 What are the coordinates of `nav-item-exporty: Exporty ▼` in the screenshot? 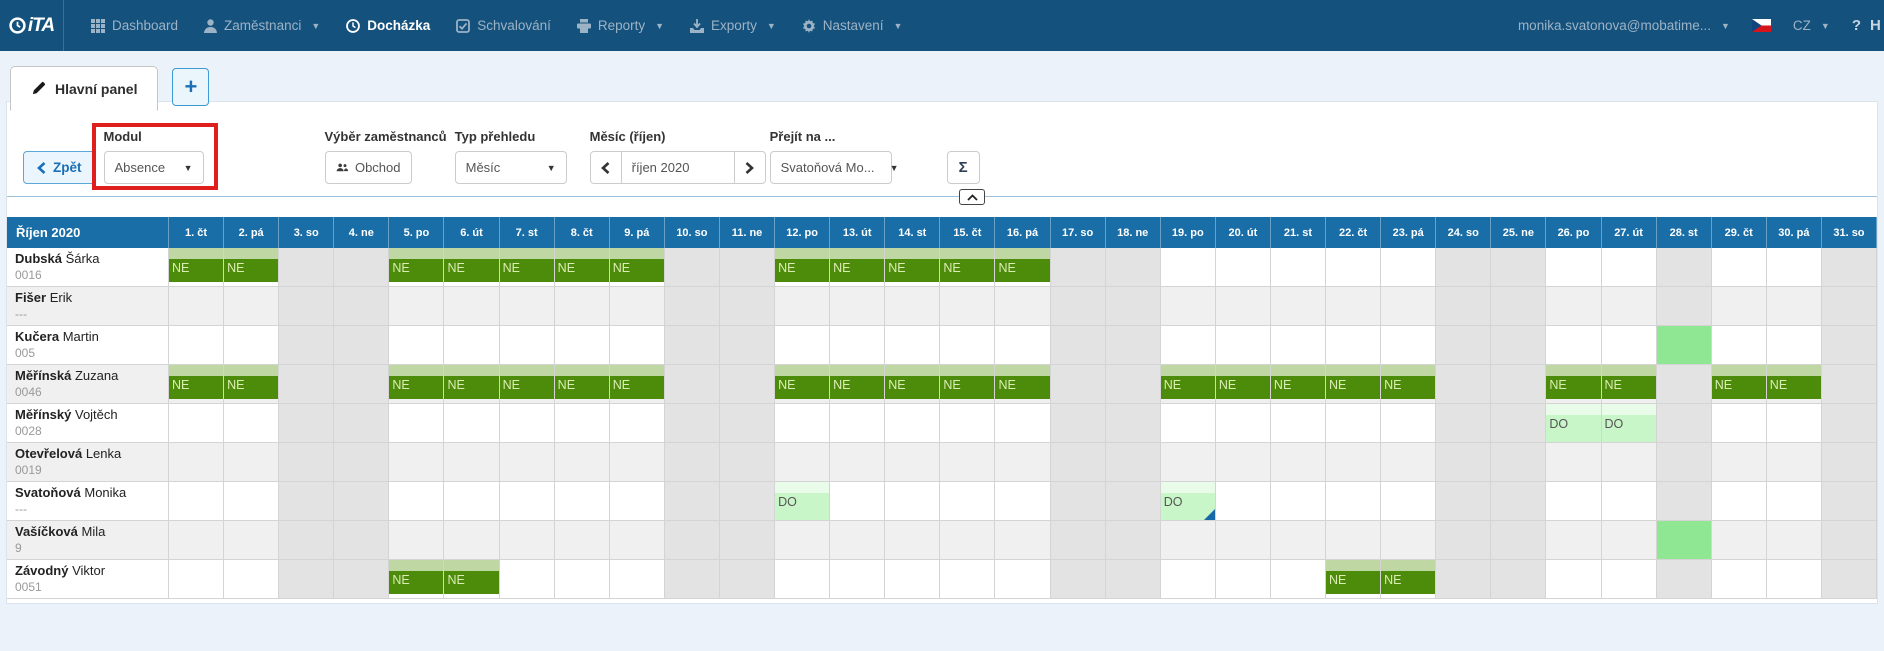 It's located at (733, 25).